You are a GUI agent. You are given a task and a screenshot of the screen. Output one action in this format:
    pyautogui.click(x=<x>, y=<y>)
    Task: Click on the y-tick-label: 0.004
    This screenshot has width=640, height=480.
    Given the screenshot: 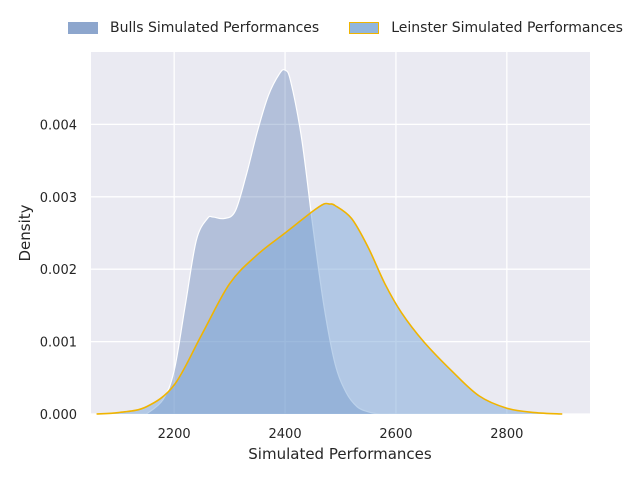 What is the action you would take?
    pyautogui.click(x=58, y=125)
    